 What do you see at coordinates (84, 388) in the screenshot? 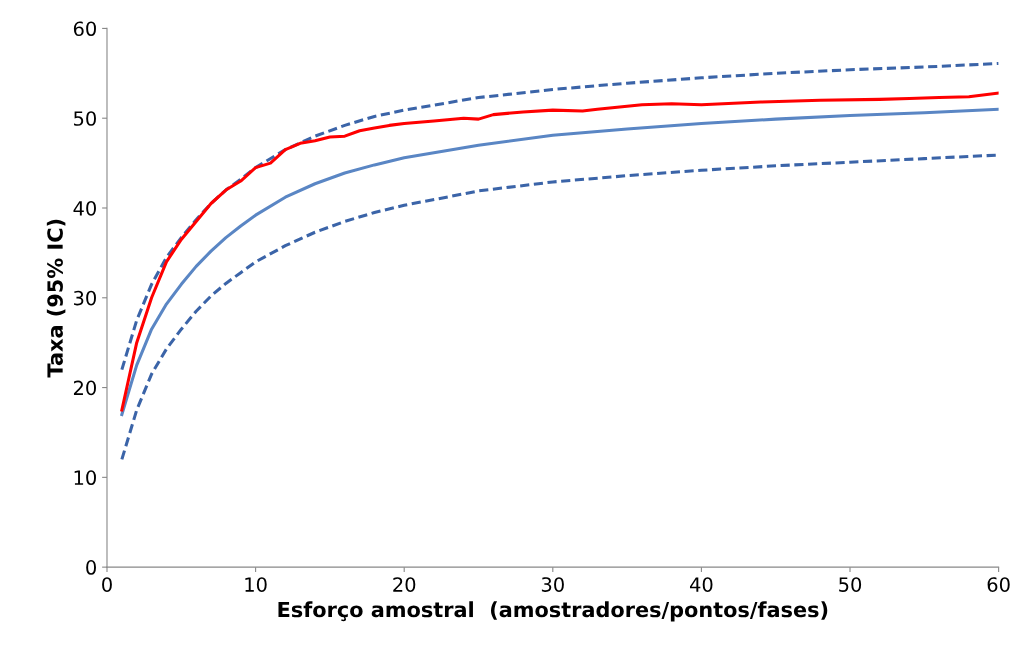
I see `y-tick-label: 20` at bounding box center [84, 388].